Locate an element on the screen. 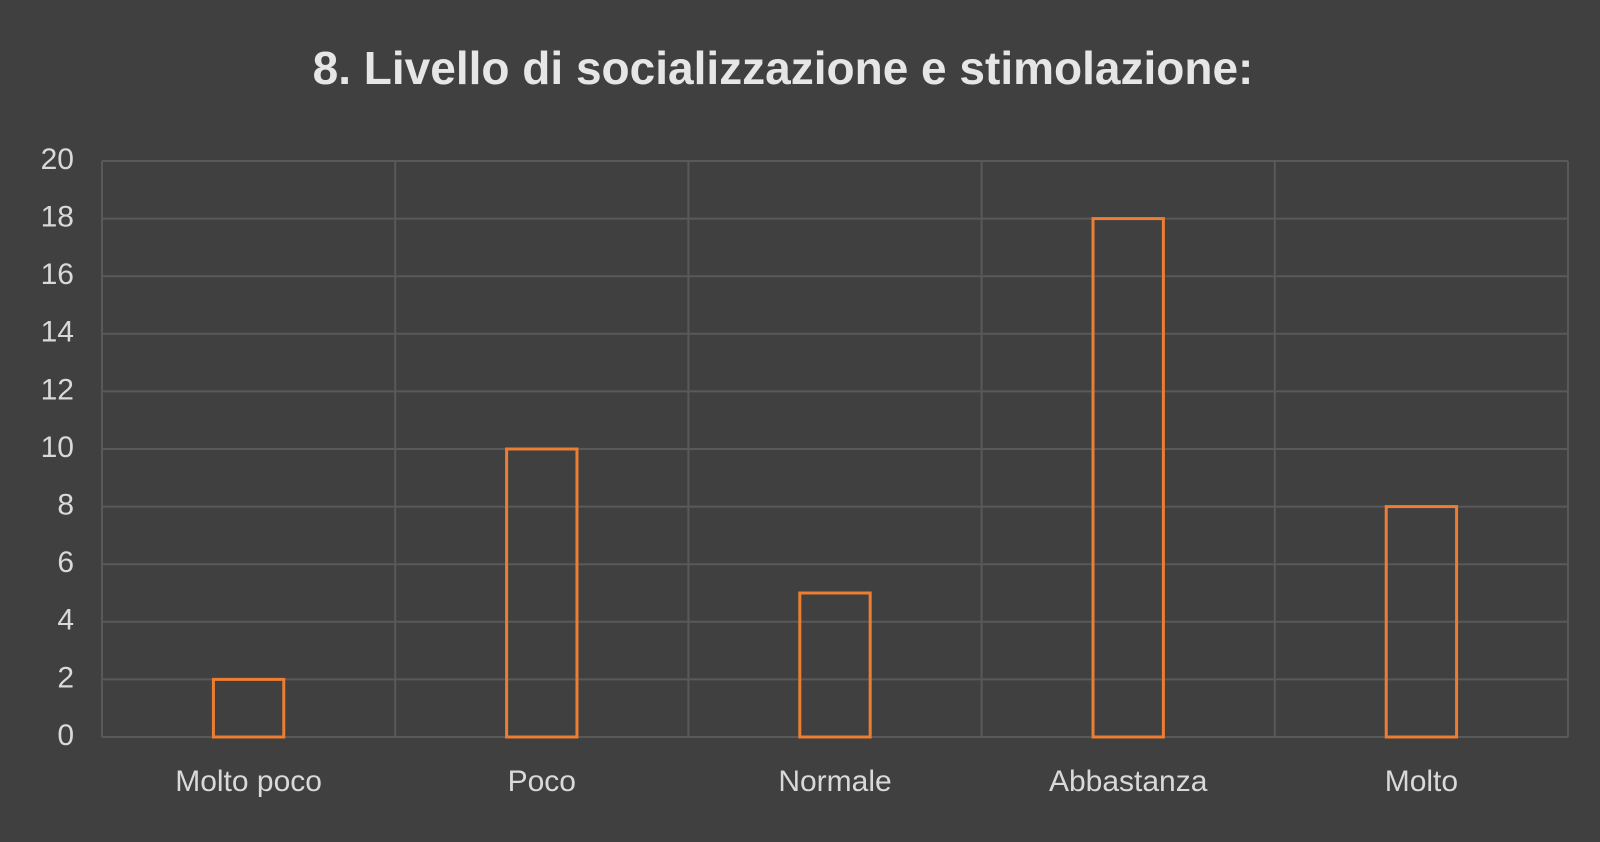 This screenshot has height=842, width=1600. x-tick-label: Molto poco is located at coordinates (248, 781).